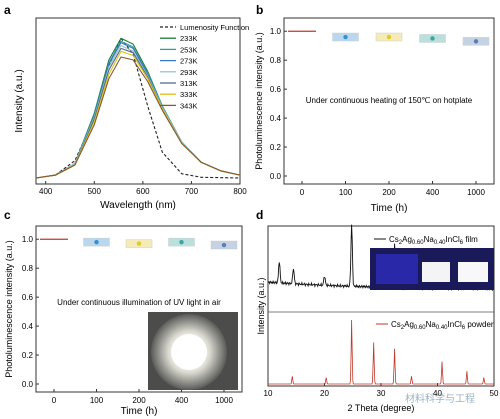 The height and width of the screenshot is (419, 500). I want to click on panel-c-xticks: 0 100 200 400 1000, so click(142, 397).